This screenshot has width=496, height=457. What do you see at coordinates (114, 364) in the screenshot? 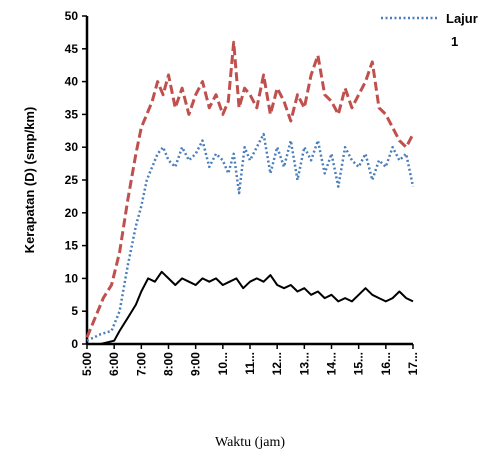
I see `x-tick-label: 6:00` at bounding box center [114, 364].